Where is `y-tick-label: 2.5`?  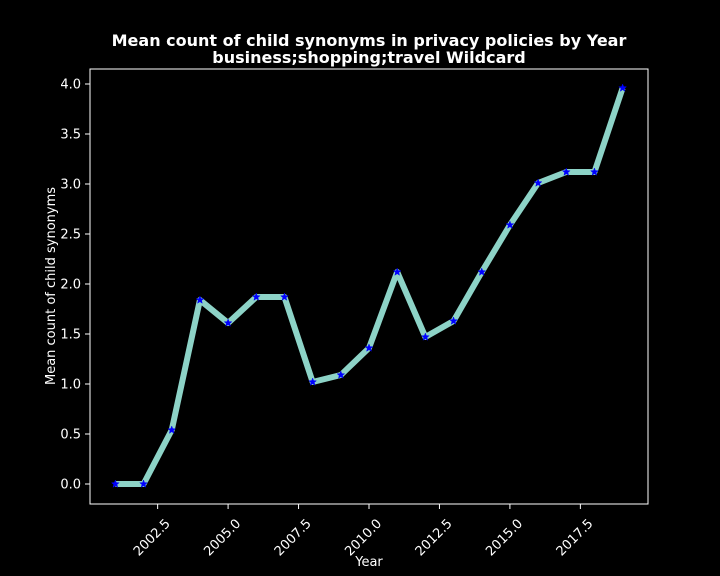
y-tick-label: 2.5 is located at coordinates (70, 235).